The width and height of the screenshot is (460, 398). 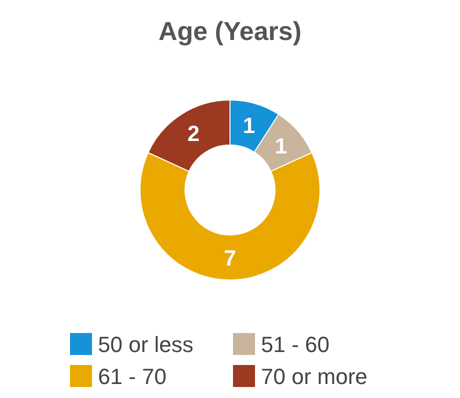 What do you see at coordinates (314, 376) in the screenshot?
I see `legend-label: 70 or more` at bounding box center [314, 376].